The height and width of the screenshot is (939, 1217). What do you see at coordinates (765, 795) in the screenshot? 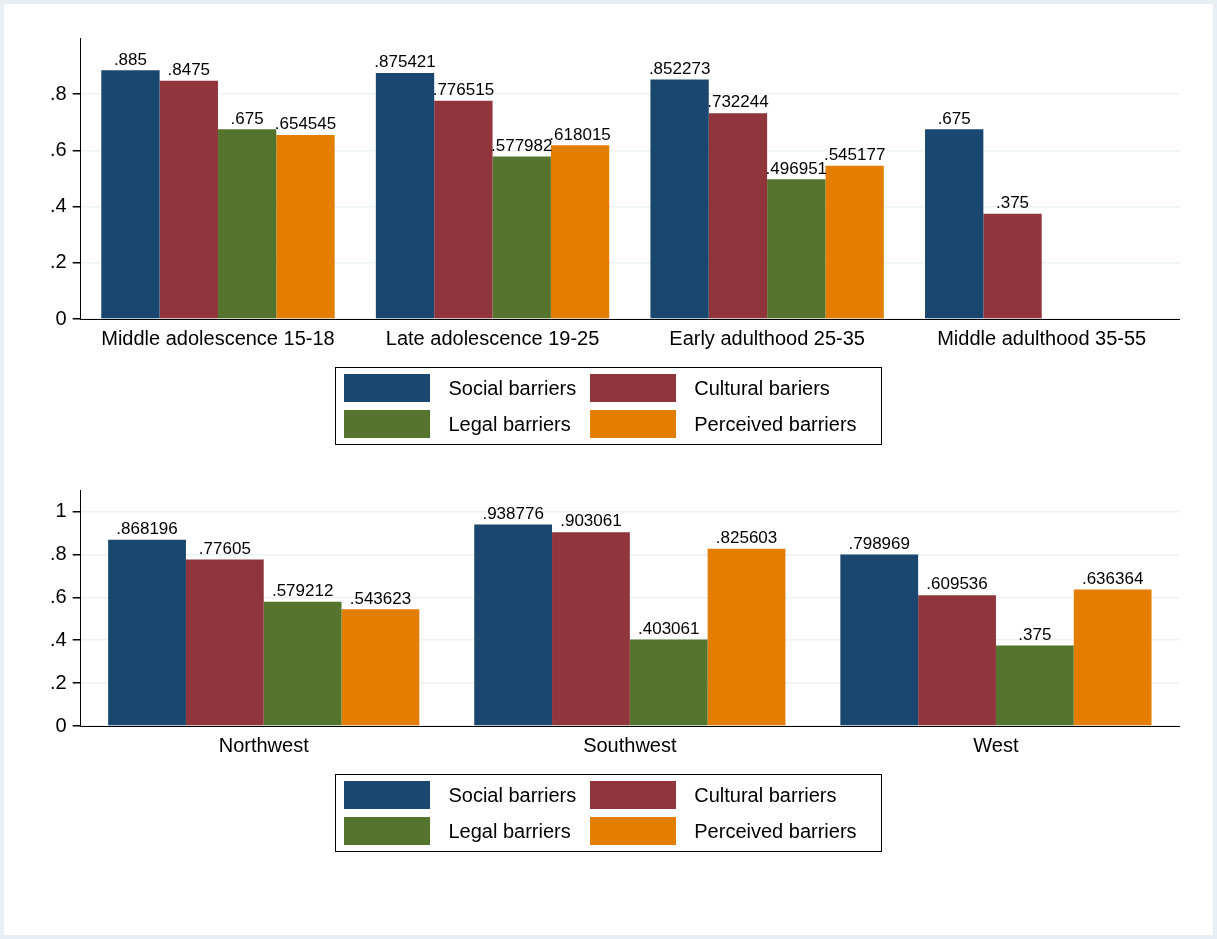
I see `legend-label: Cultural barriers` at bounding box center [765, 795].